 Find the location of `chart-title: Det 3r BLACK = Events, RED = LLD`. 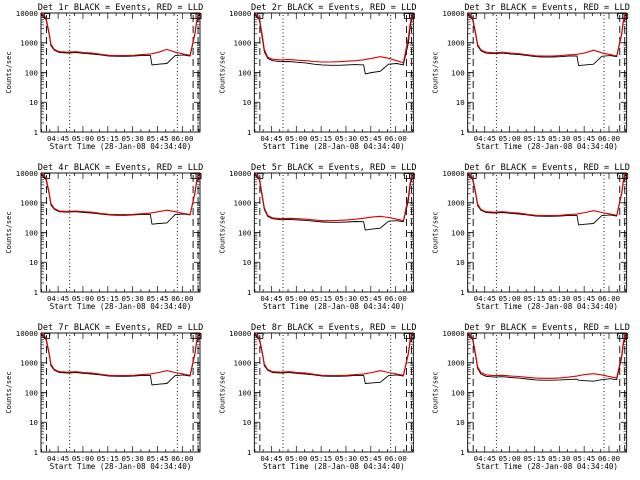

chart-title: Det 3r BLACK = Events, RED = LLD is located at coordinates (547, 8).